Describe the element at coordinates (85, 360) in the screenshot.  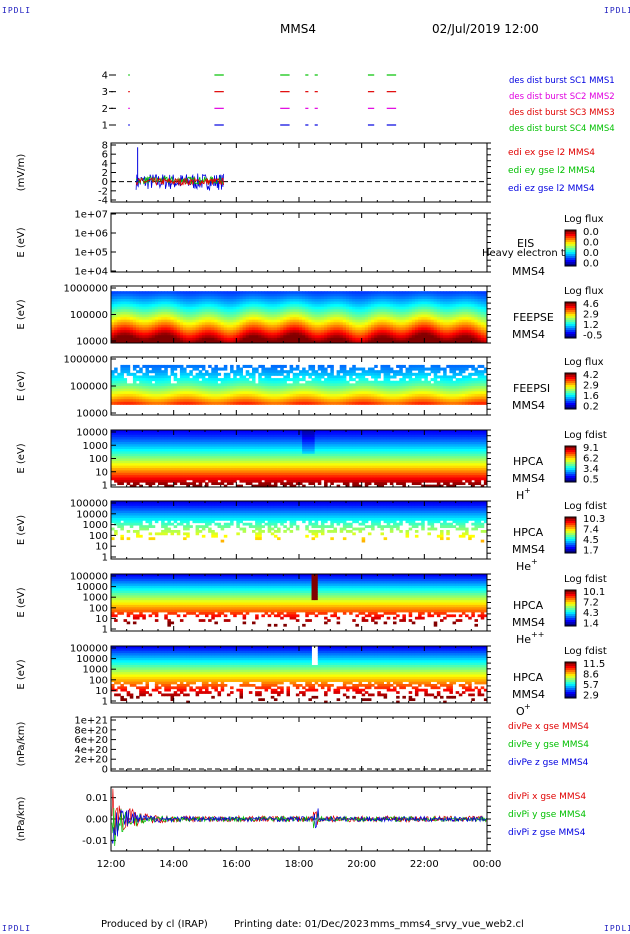
I see `feepsi-ytick-label: 1000000` at that location.